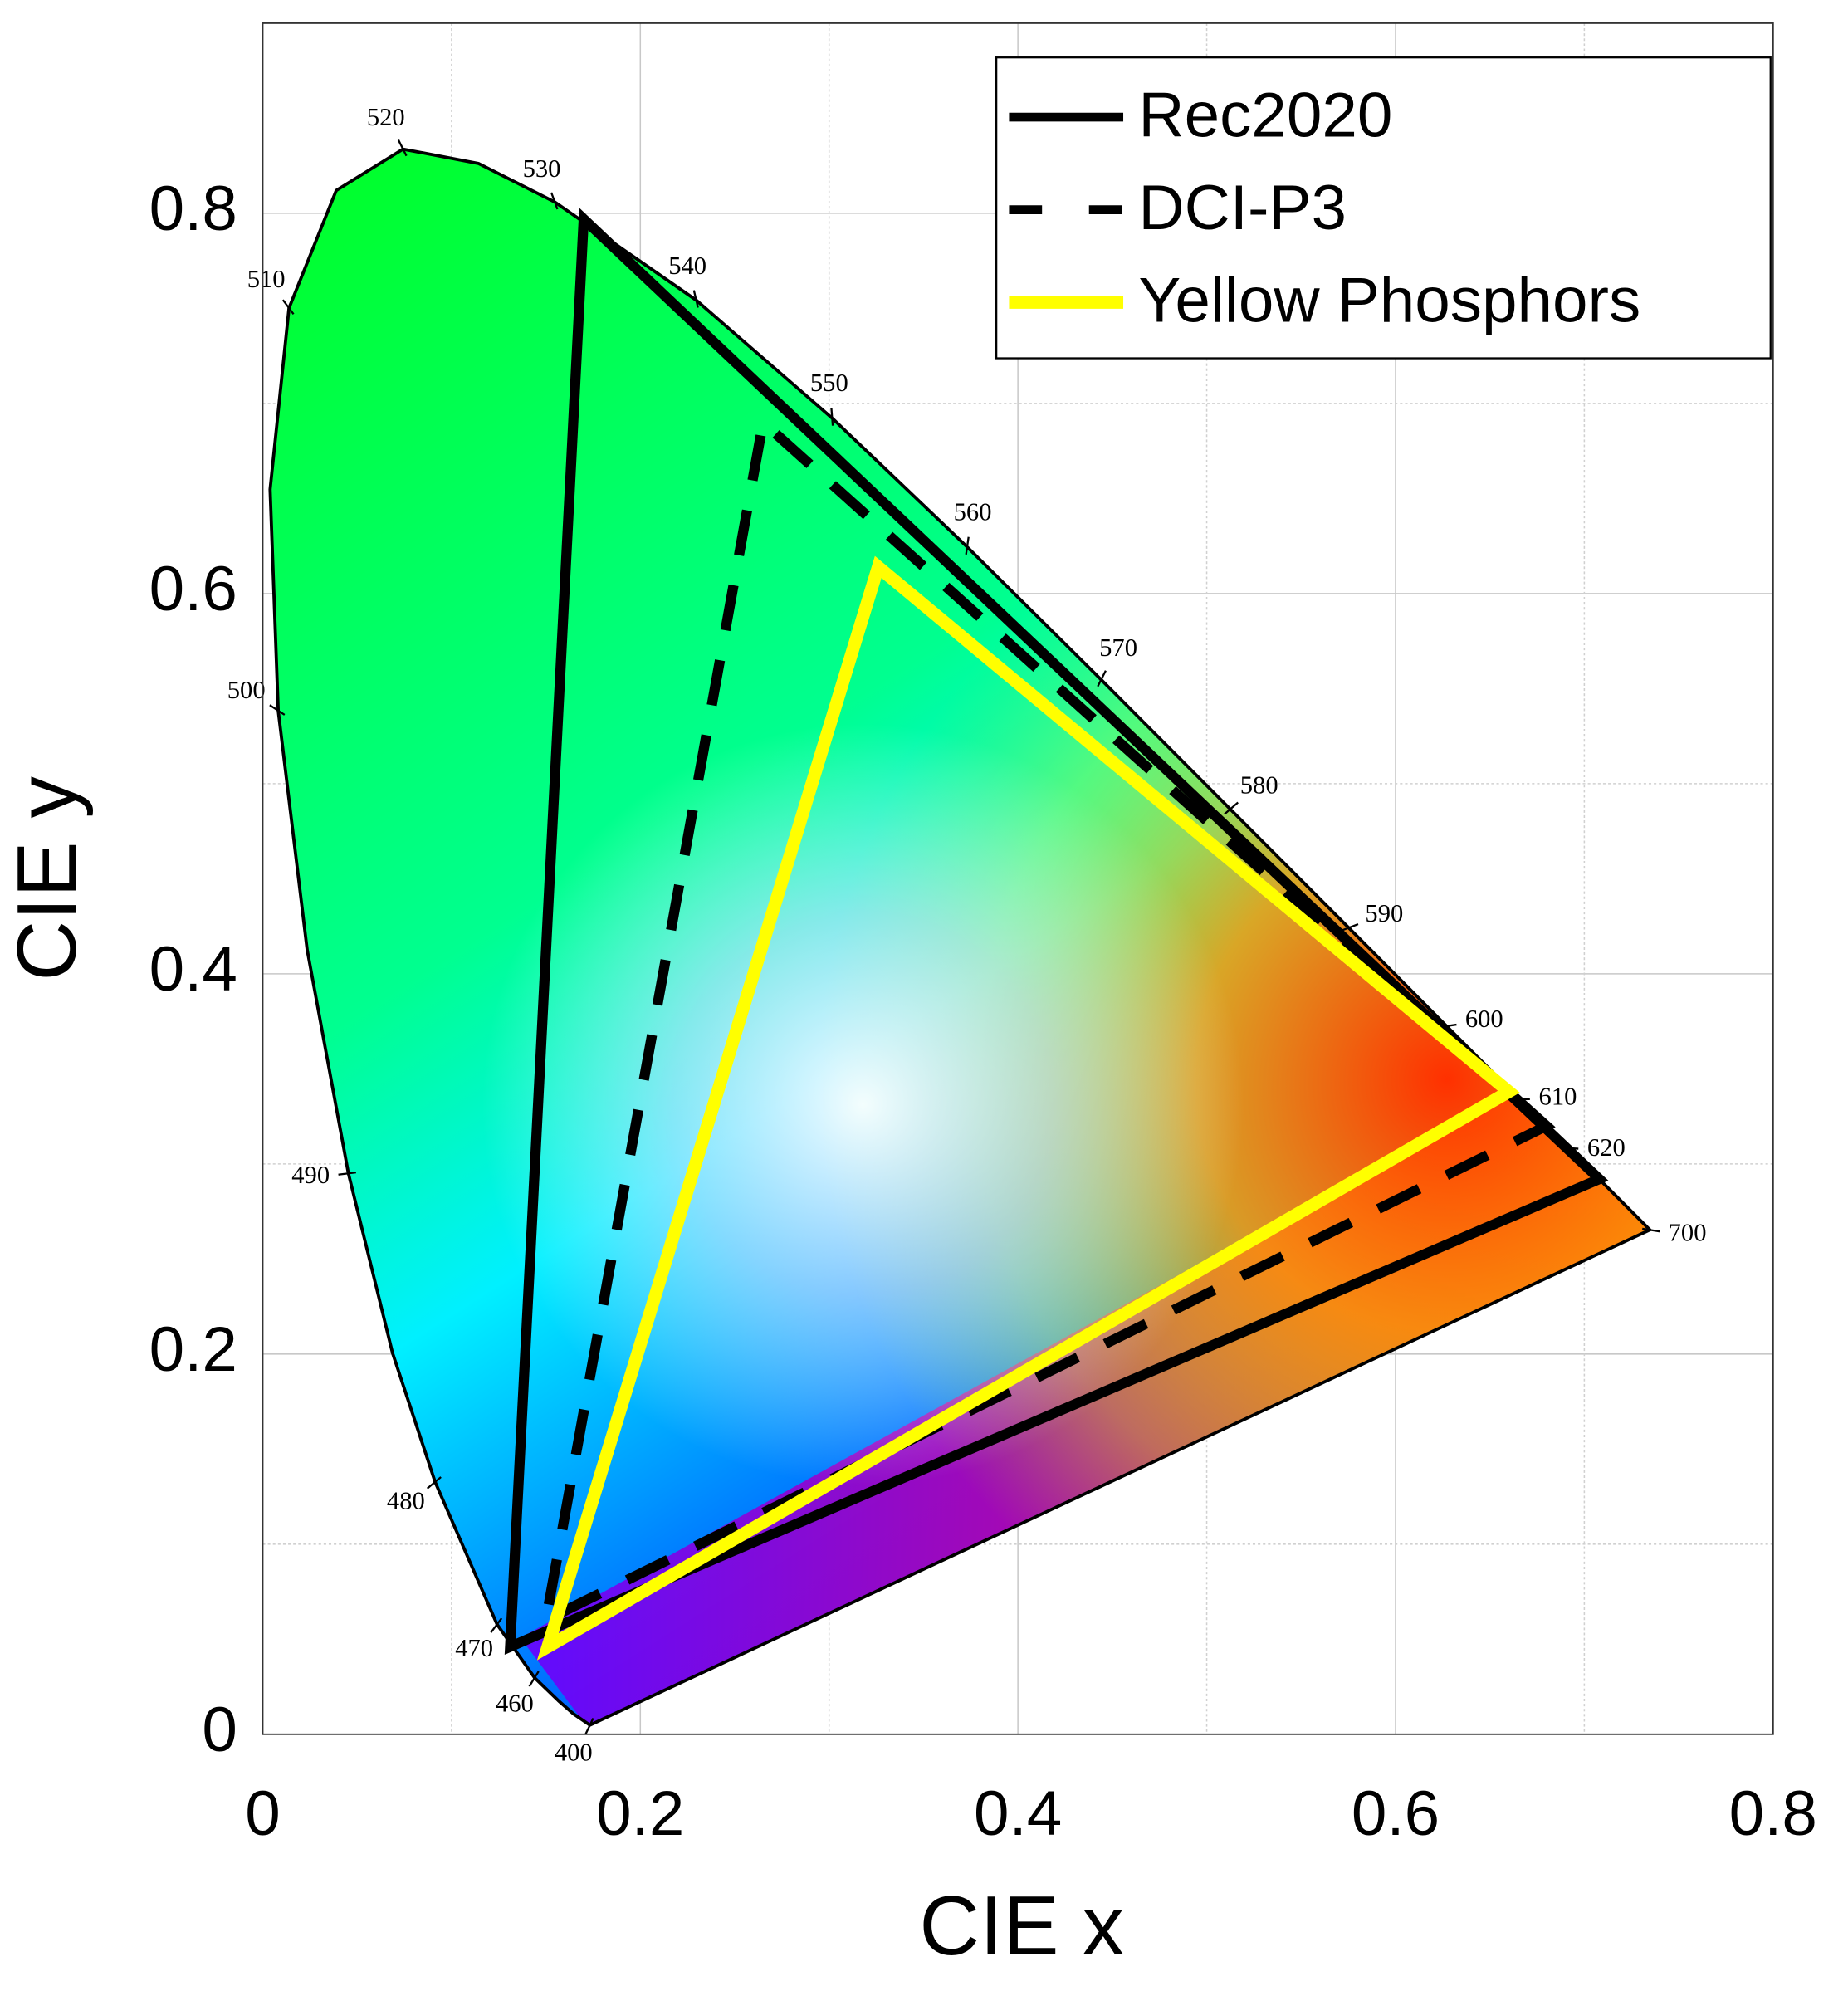 The height and width of the screenshot is (1991, 1848). I want to click on wavelength-label: 480, so click(406, 1500).